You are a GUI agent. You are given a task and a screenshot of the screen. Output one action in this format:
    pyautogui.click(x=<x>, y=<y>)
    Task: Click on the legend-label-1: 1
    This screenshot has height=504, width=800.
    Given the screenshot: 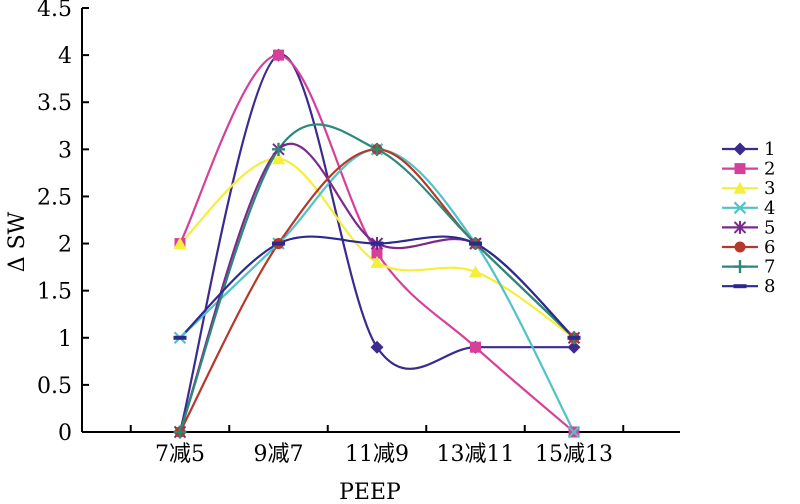 What is the action you would take?
    pyautogui.click(x=769, y=149)
    